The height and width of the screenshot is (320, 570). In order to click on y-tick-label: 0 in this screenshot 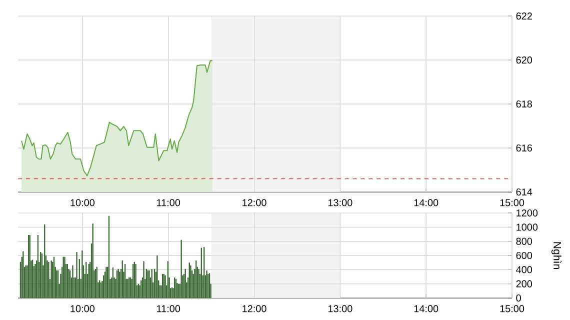, I will do `click(518, 298)`.